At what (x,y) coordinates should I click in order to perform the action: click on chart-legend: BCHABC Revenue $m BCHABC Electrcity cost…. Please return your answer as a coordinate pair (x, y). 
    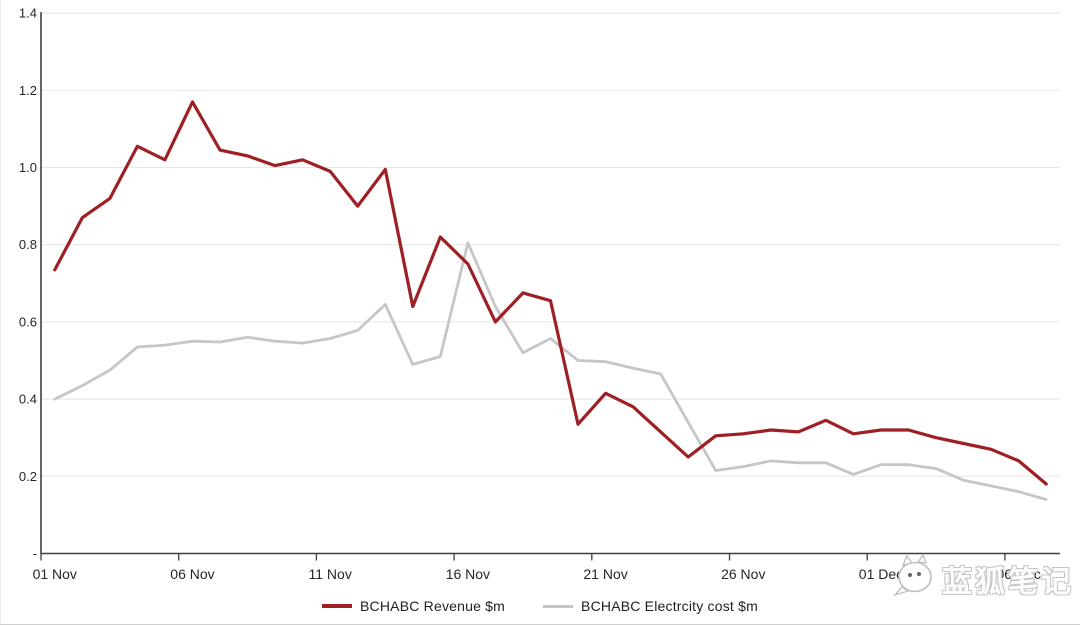
    Looking at the image, I should click on (540, 606).